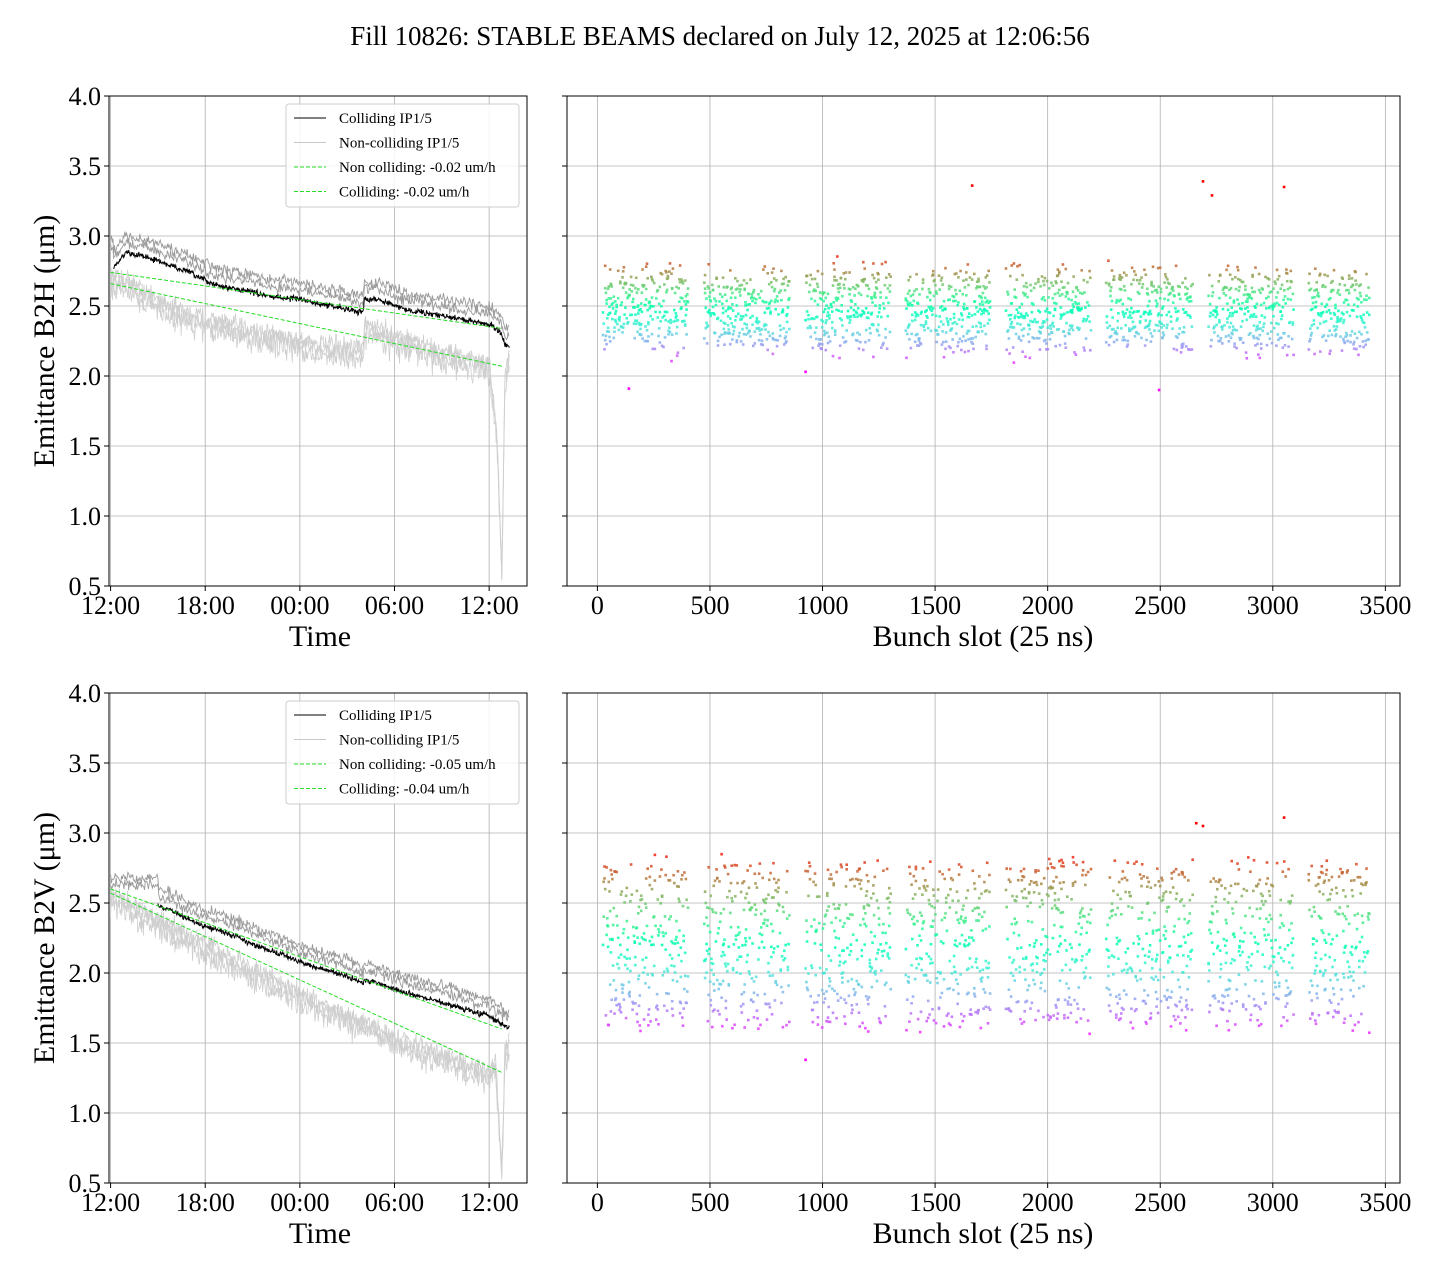 Image resolution: width=1440 pixels, height=1280 pixels. What do you see at coordinates (394, 1202) in the screenshot?
I see `x-tick-label: 06:00` at bounding box center [394, 1202].